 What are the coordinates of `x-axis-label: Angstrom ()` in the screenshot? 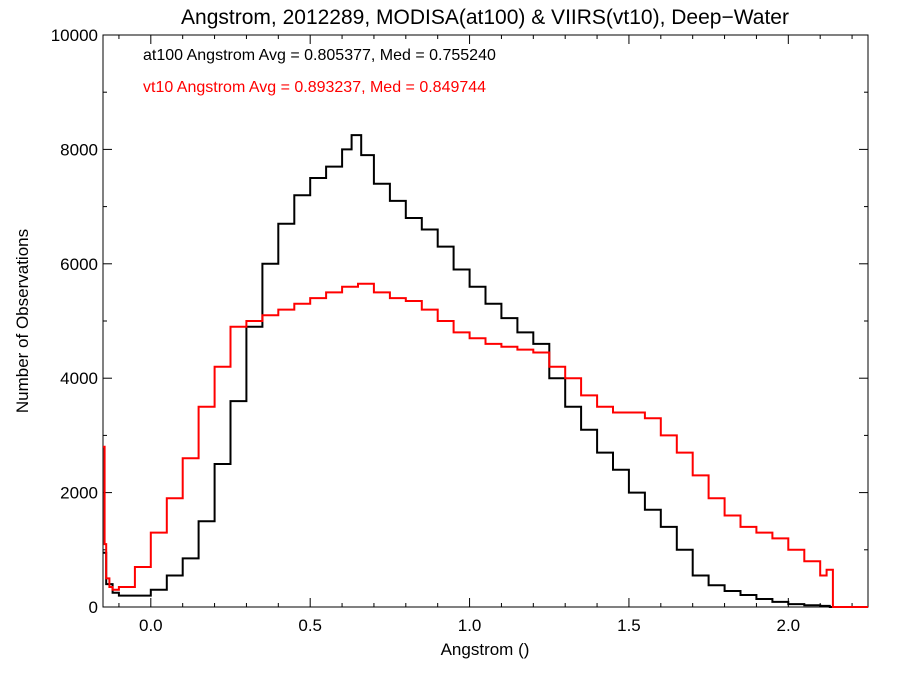 It's located at (485, 649).